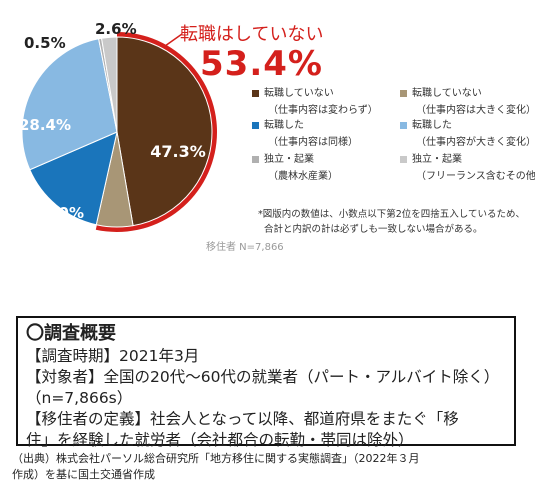  Describe the element at coordinates (313, 142) in the screenshot. I see `legend-sublabel: （仕事内容は同様）` at that location.